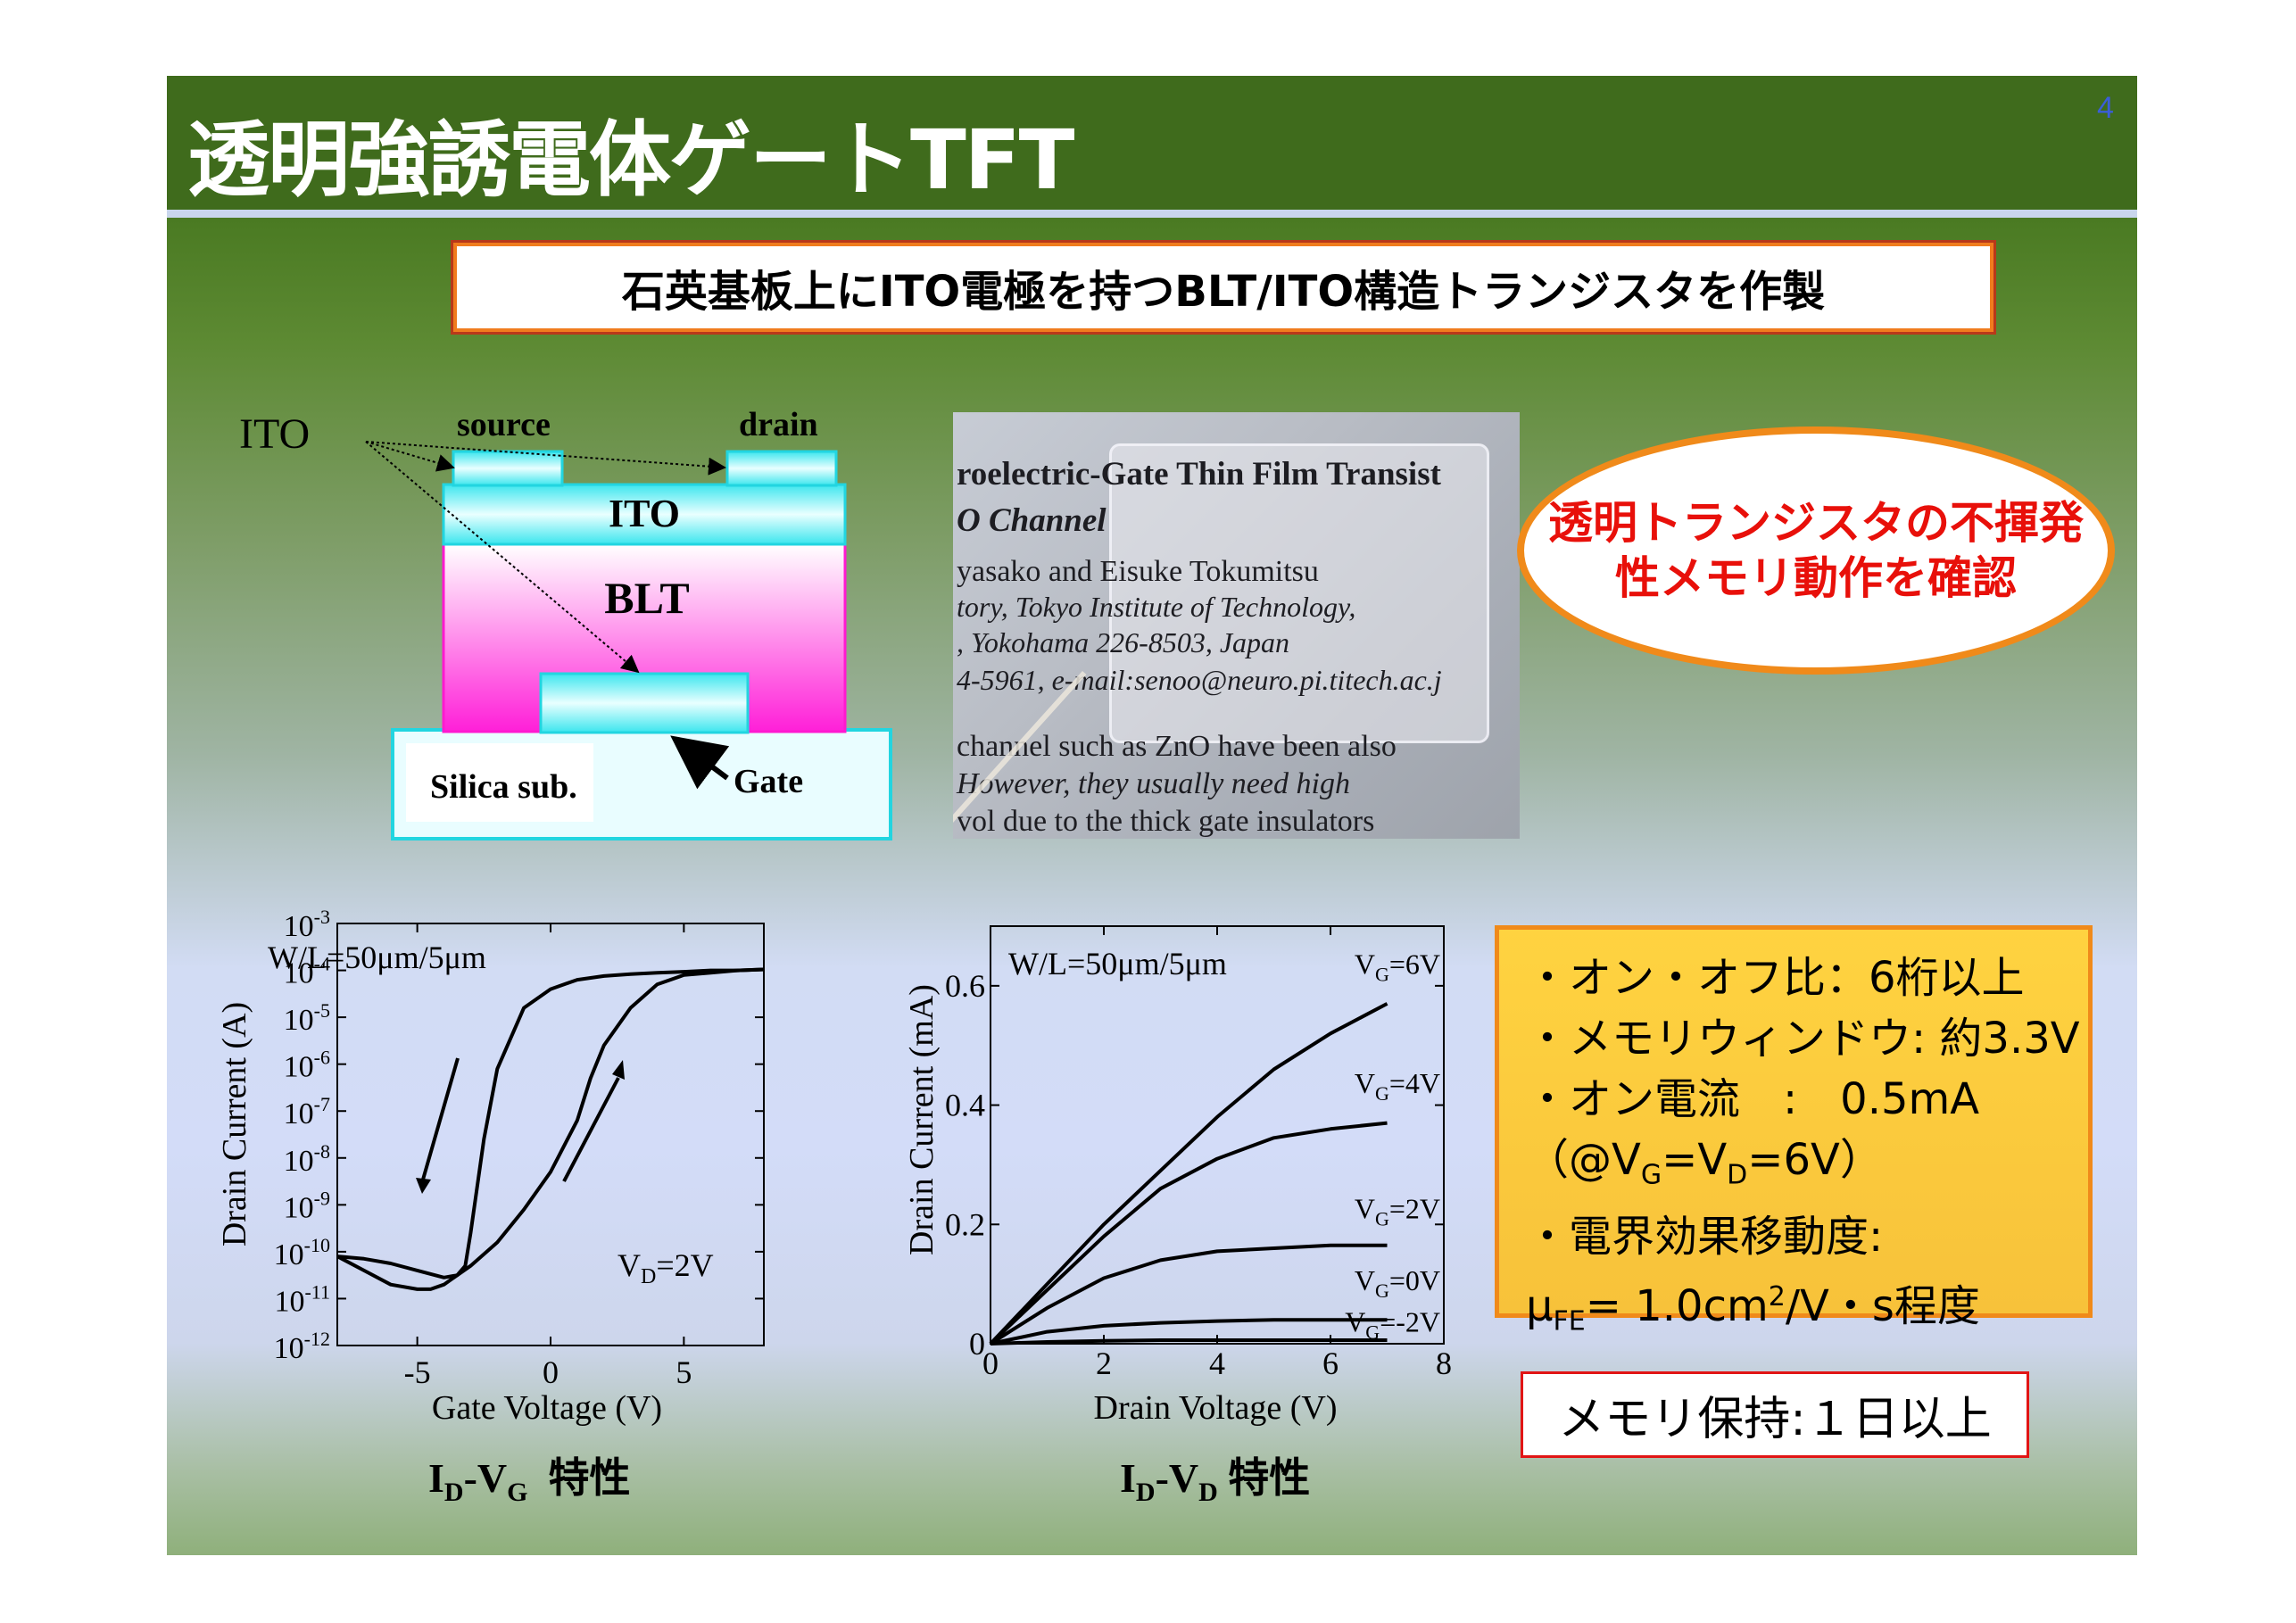 The image size is (2296, 1623). What do you see at coordinates (307, 924) in the screenshot?
I see `chart1-y-tick-label: 10⁻³` at bounding box center [307, 924].